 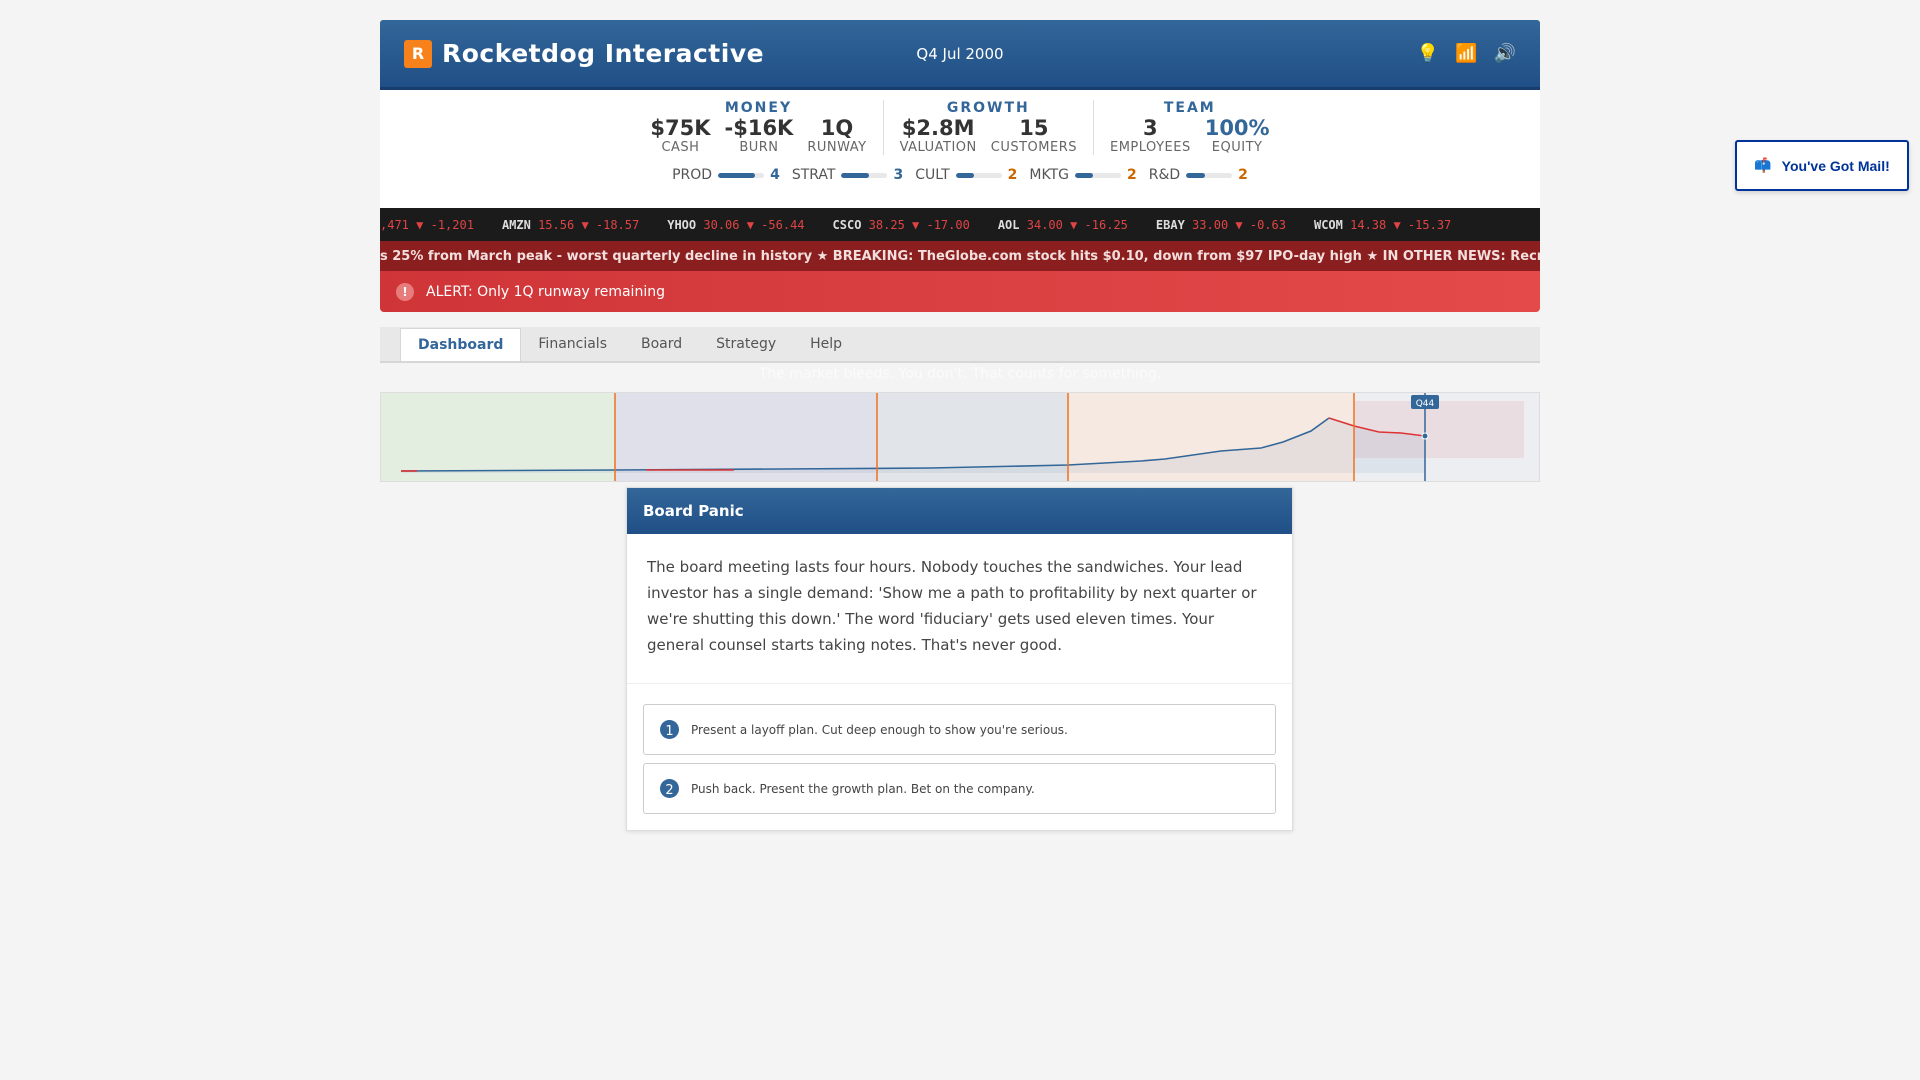 What do you see at coordinates (1044, 224) in the screenshot?
I see `ticker-price: 34.00` at bounding box center [1044, 224].